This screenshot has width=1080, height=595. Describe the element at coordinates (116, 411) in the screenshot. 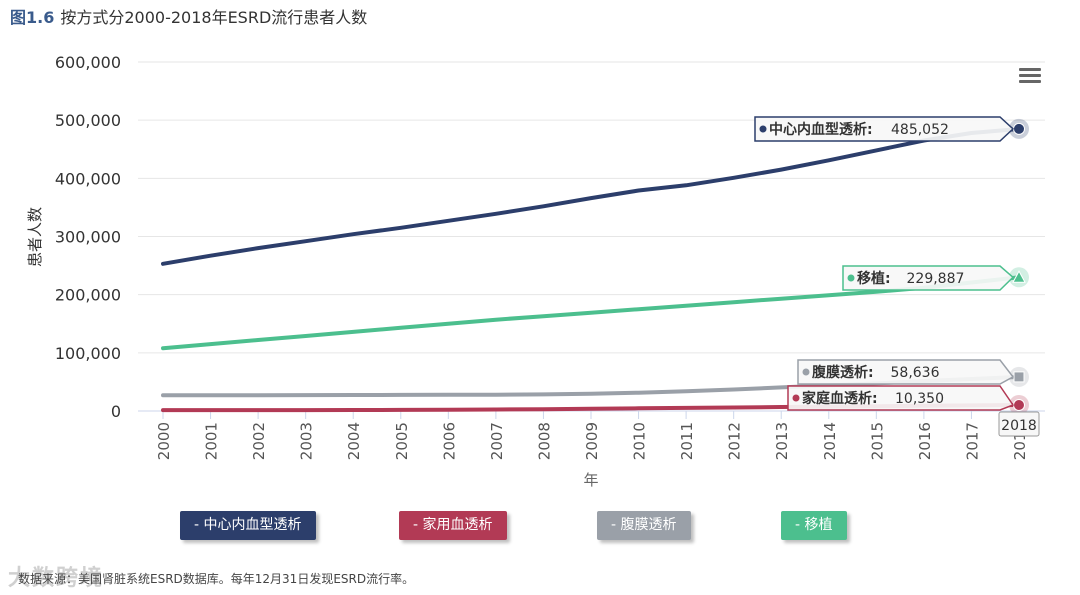

I see `y-tick-label: 0` at that location.